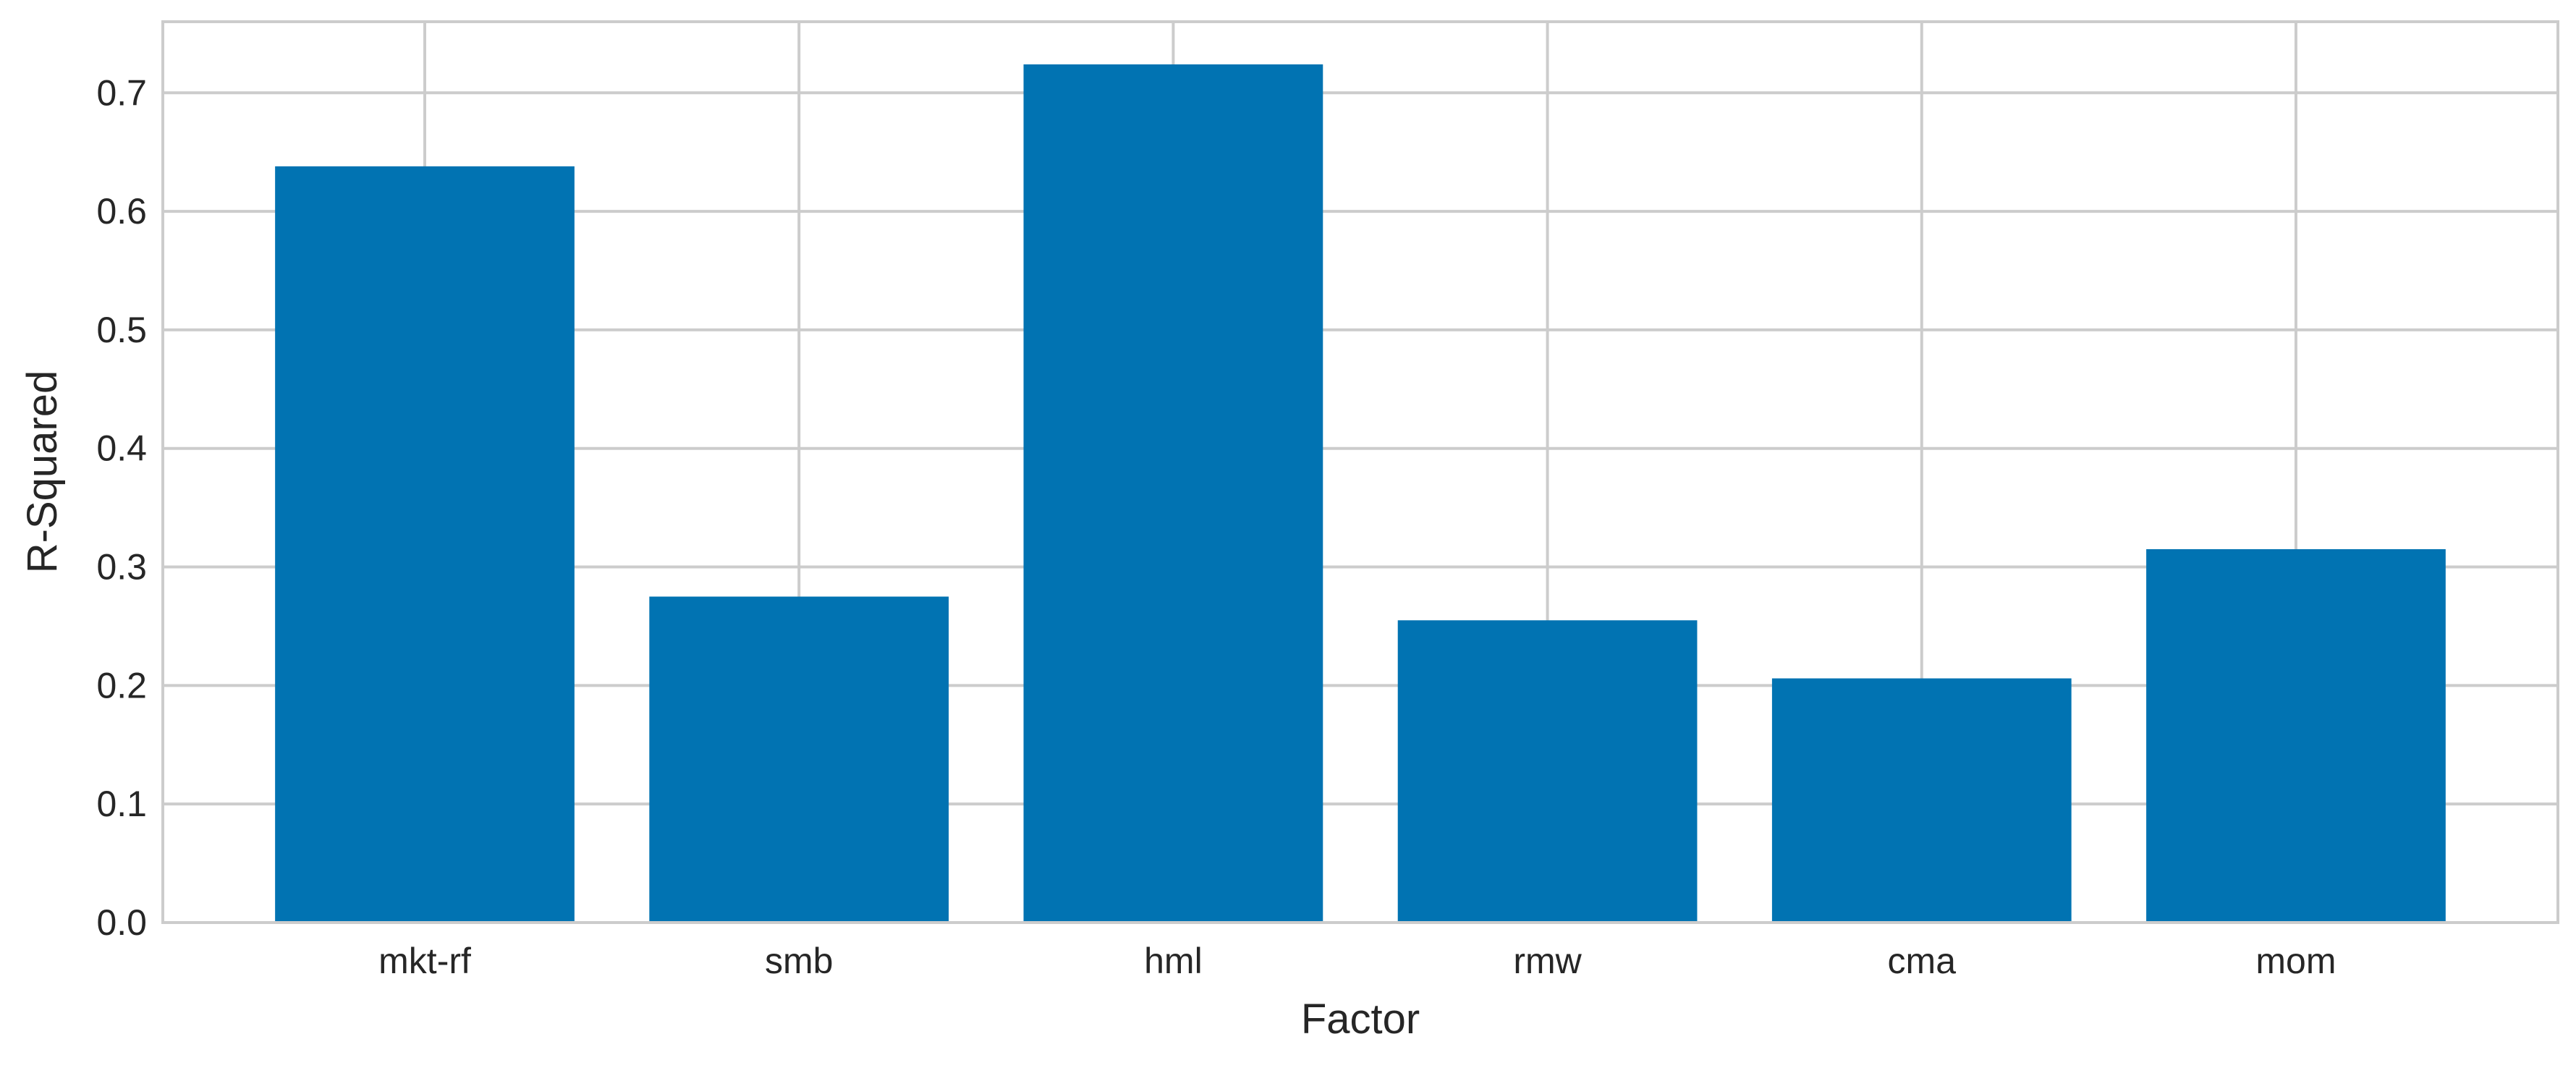 This screenshot has height=1068, width=2576. What do you see at coordinates (1922, 961) in the screenshot?
I see `x-tick-label: cma` at bounding box center [1922, 961].